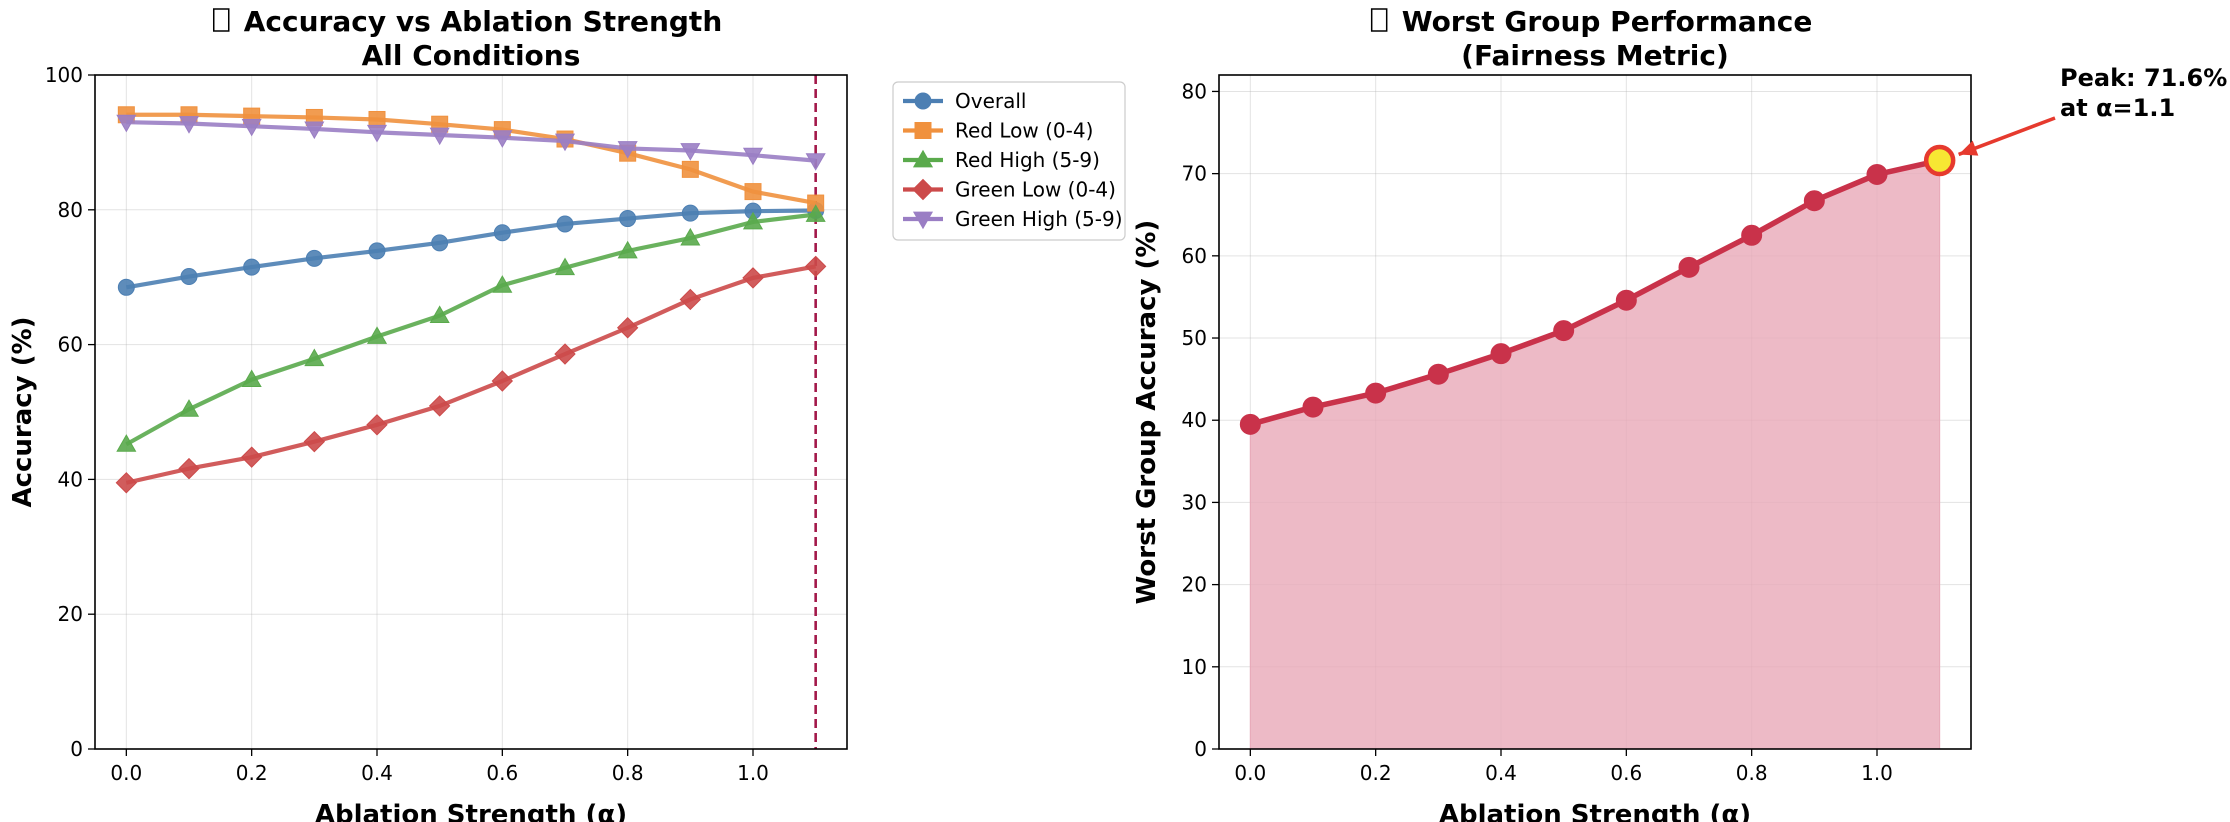  I want to click on peak-annotation: Peak: 71.6% at α=1.1, so click(2092, 110).